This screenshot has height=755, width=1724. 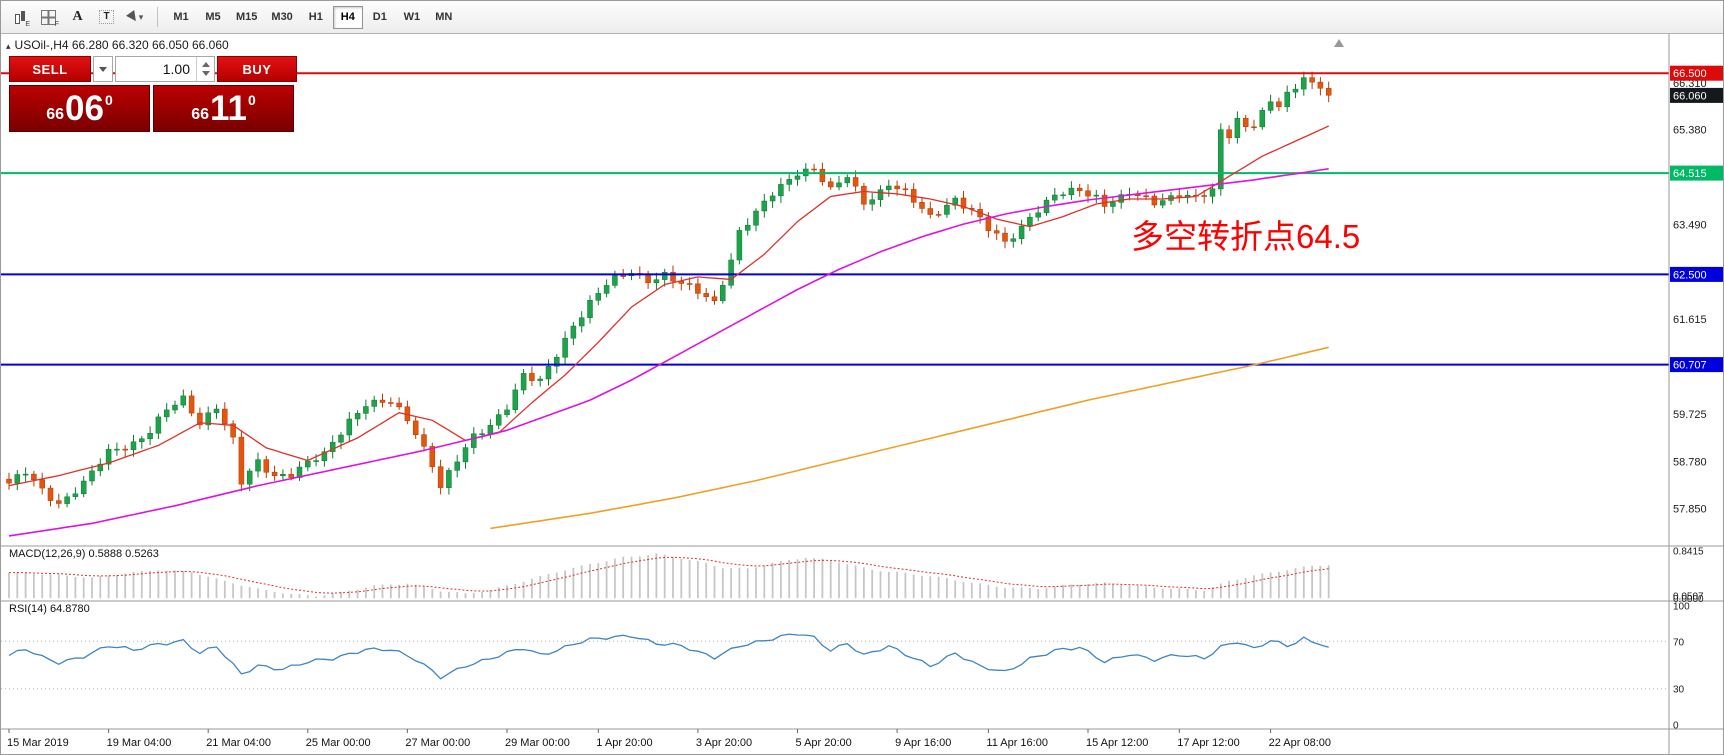 I want to click on rsi-axis-label: 100, so click(x=1681, y=607).